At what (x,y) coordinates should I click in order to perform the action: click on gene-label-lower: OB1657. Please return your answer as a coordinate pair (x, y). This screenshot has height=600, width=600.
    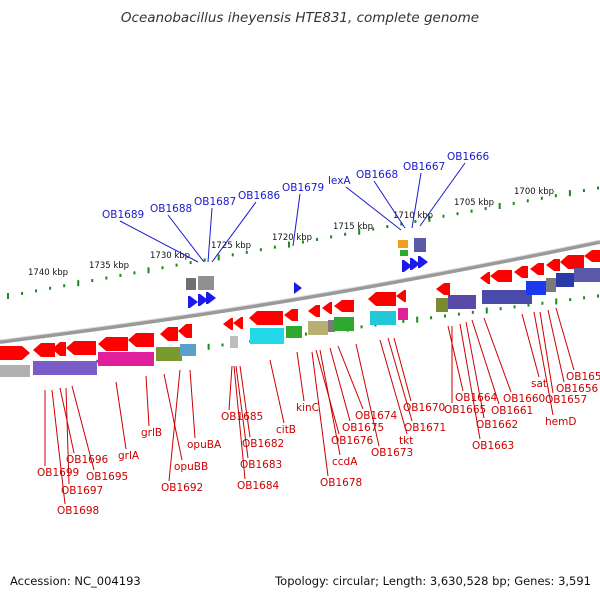
    Looking at the image, I should click on (566, 400).